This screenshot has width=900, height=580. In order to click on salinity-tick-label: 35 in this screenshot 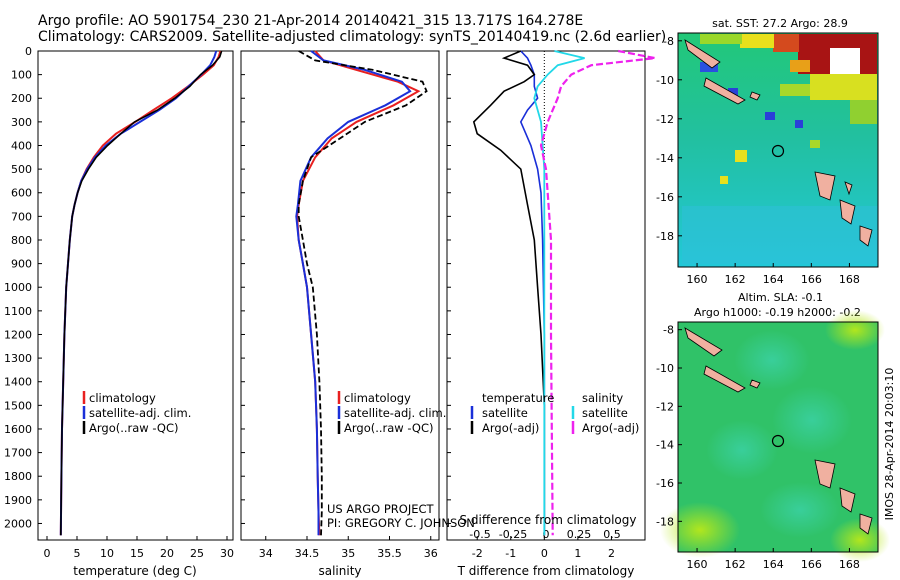, I will do `click(348, 553)`.